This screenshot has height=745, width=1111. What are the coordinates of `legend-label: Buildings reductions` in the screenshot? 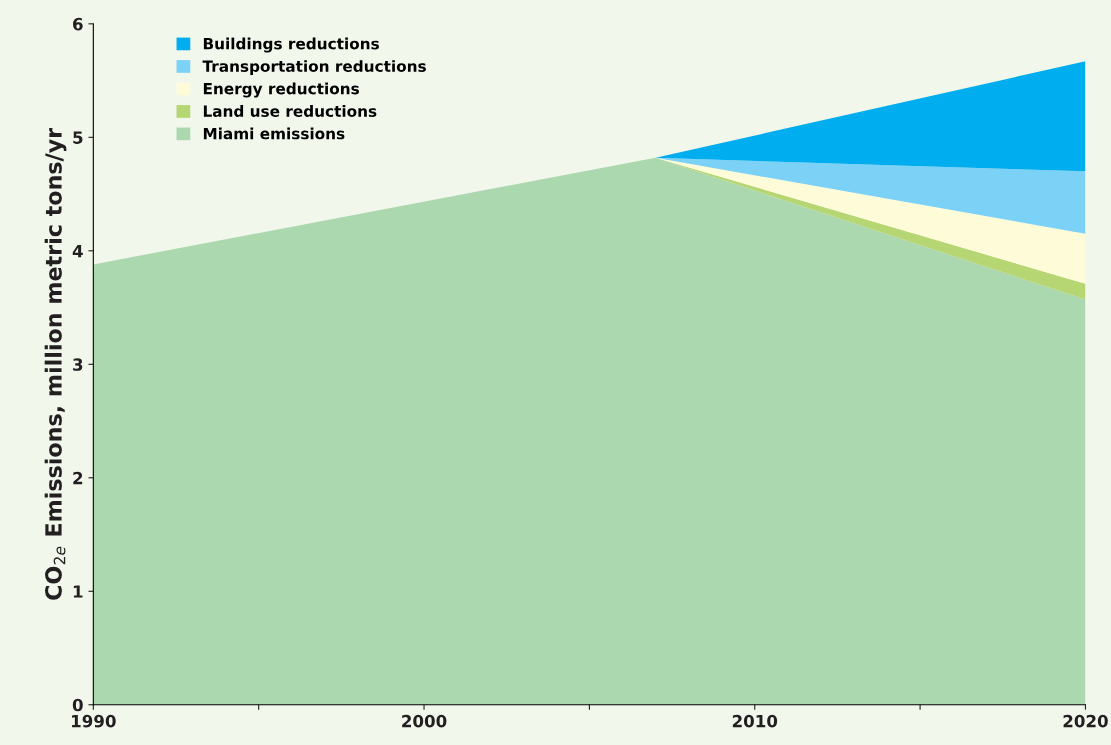 It's located at (291, 45).